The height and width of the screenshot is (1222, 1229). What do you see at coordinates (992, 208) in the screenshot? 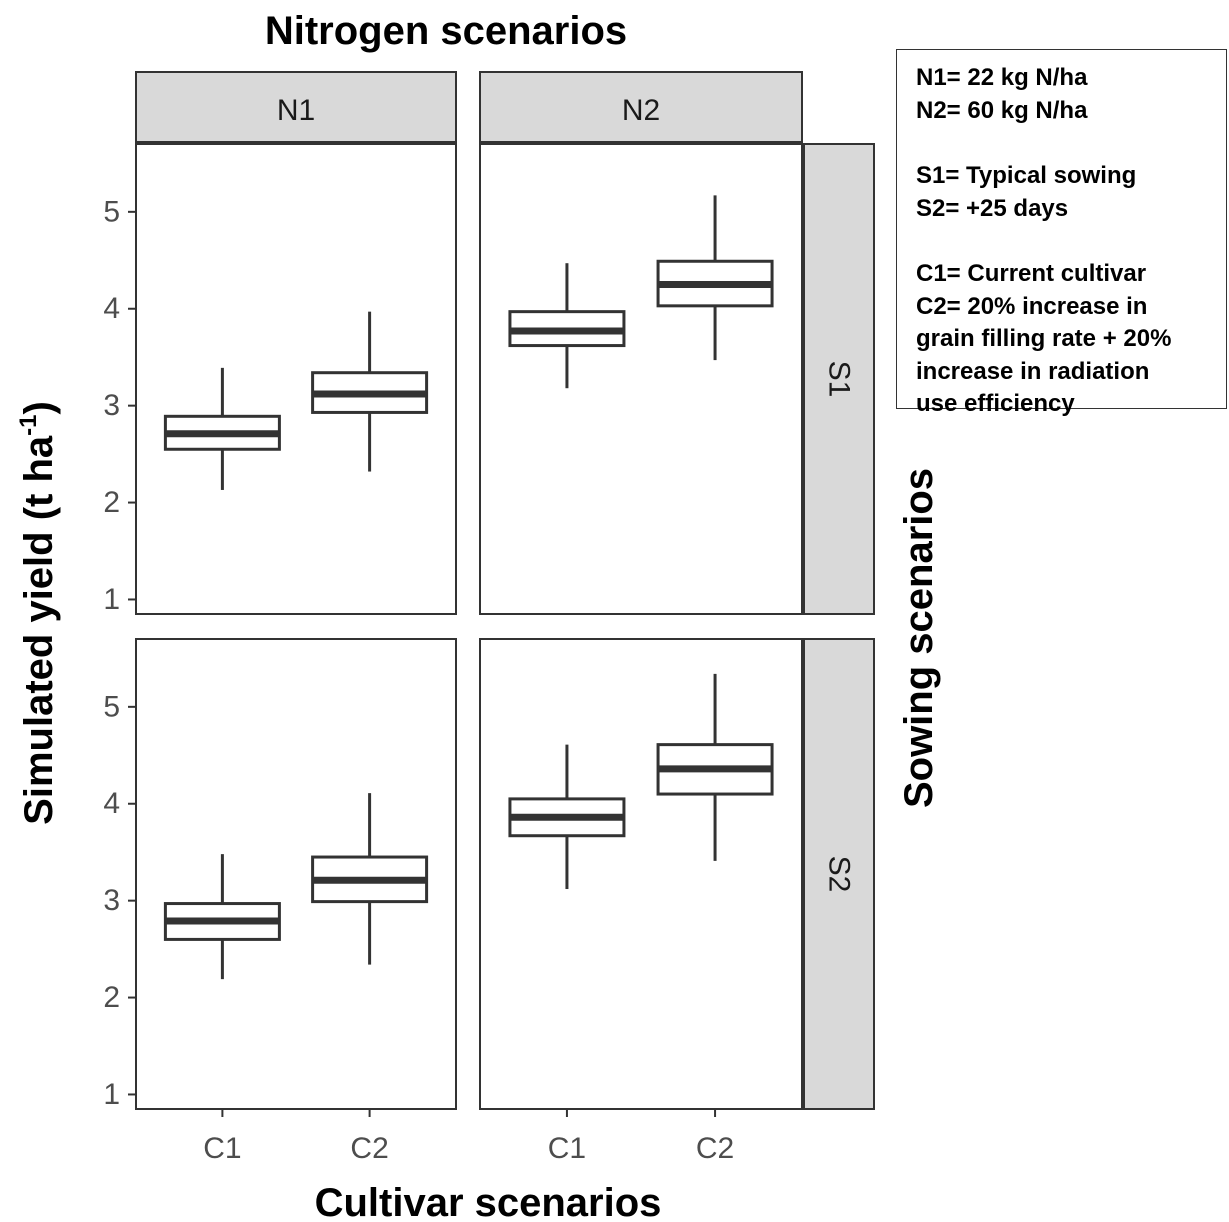
I see `legend-s2: S2= +25 days` at bounding box center [992, 208].